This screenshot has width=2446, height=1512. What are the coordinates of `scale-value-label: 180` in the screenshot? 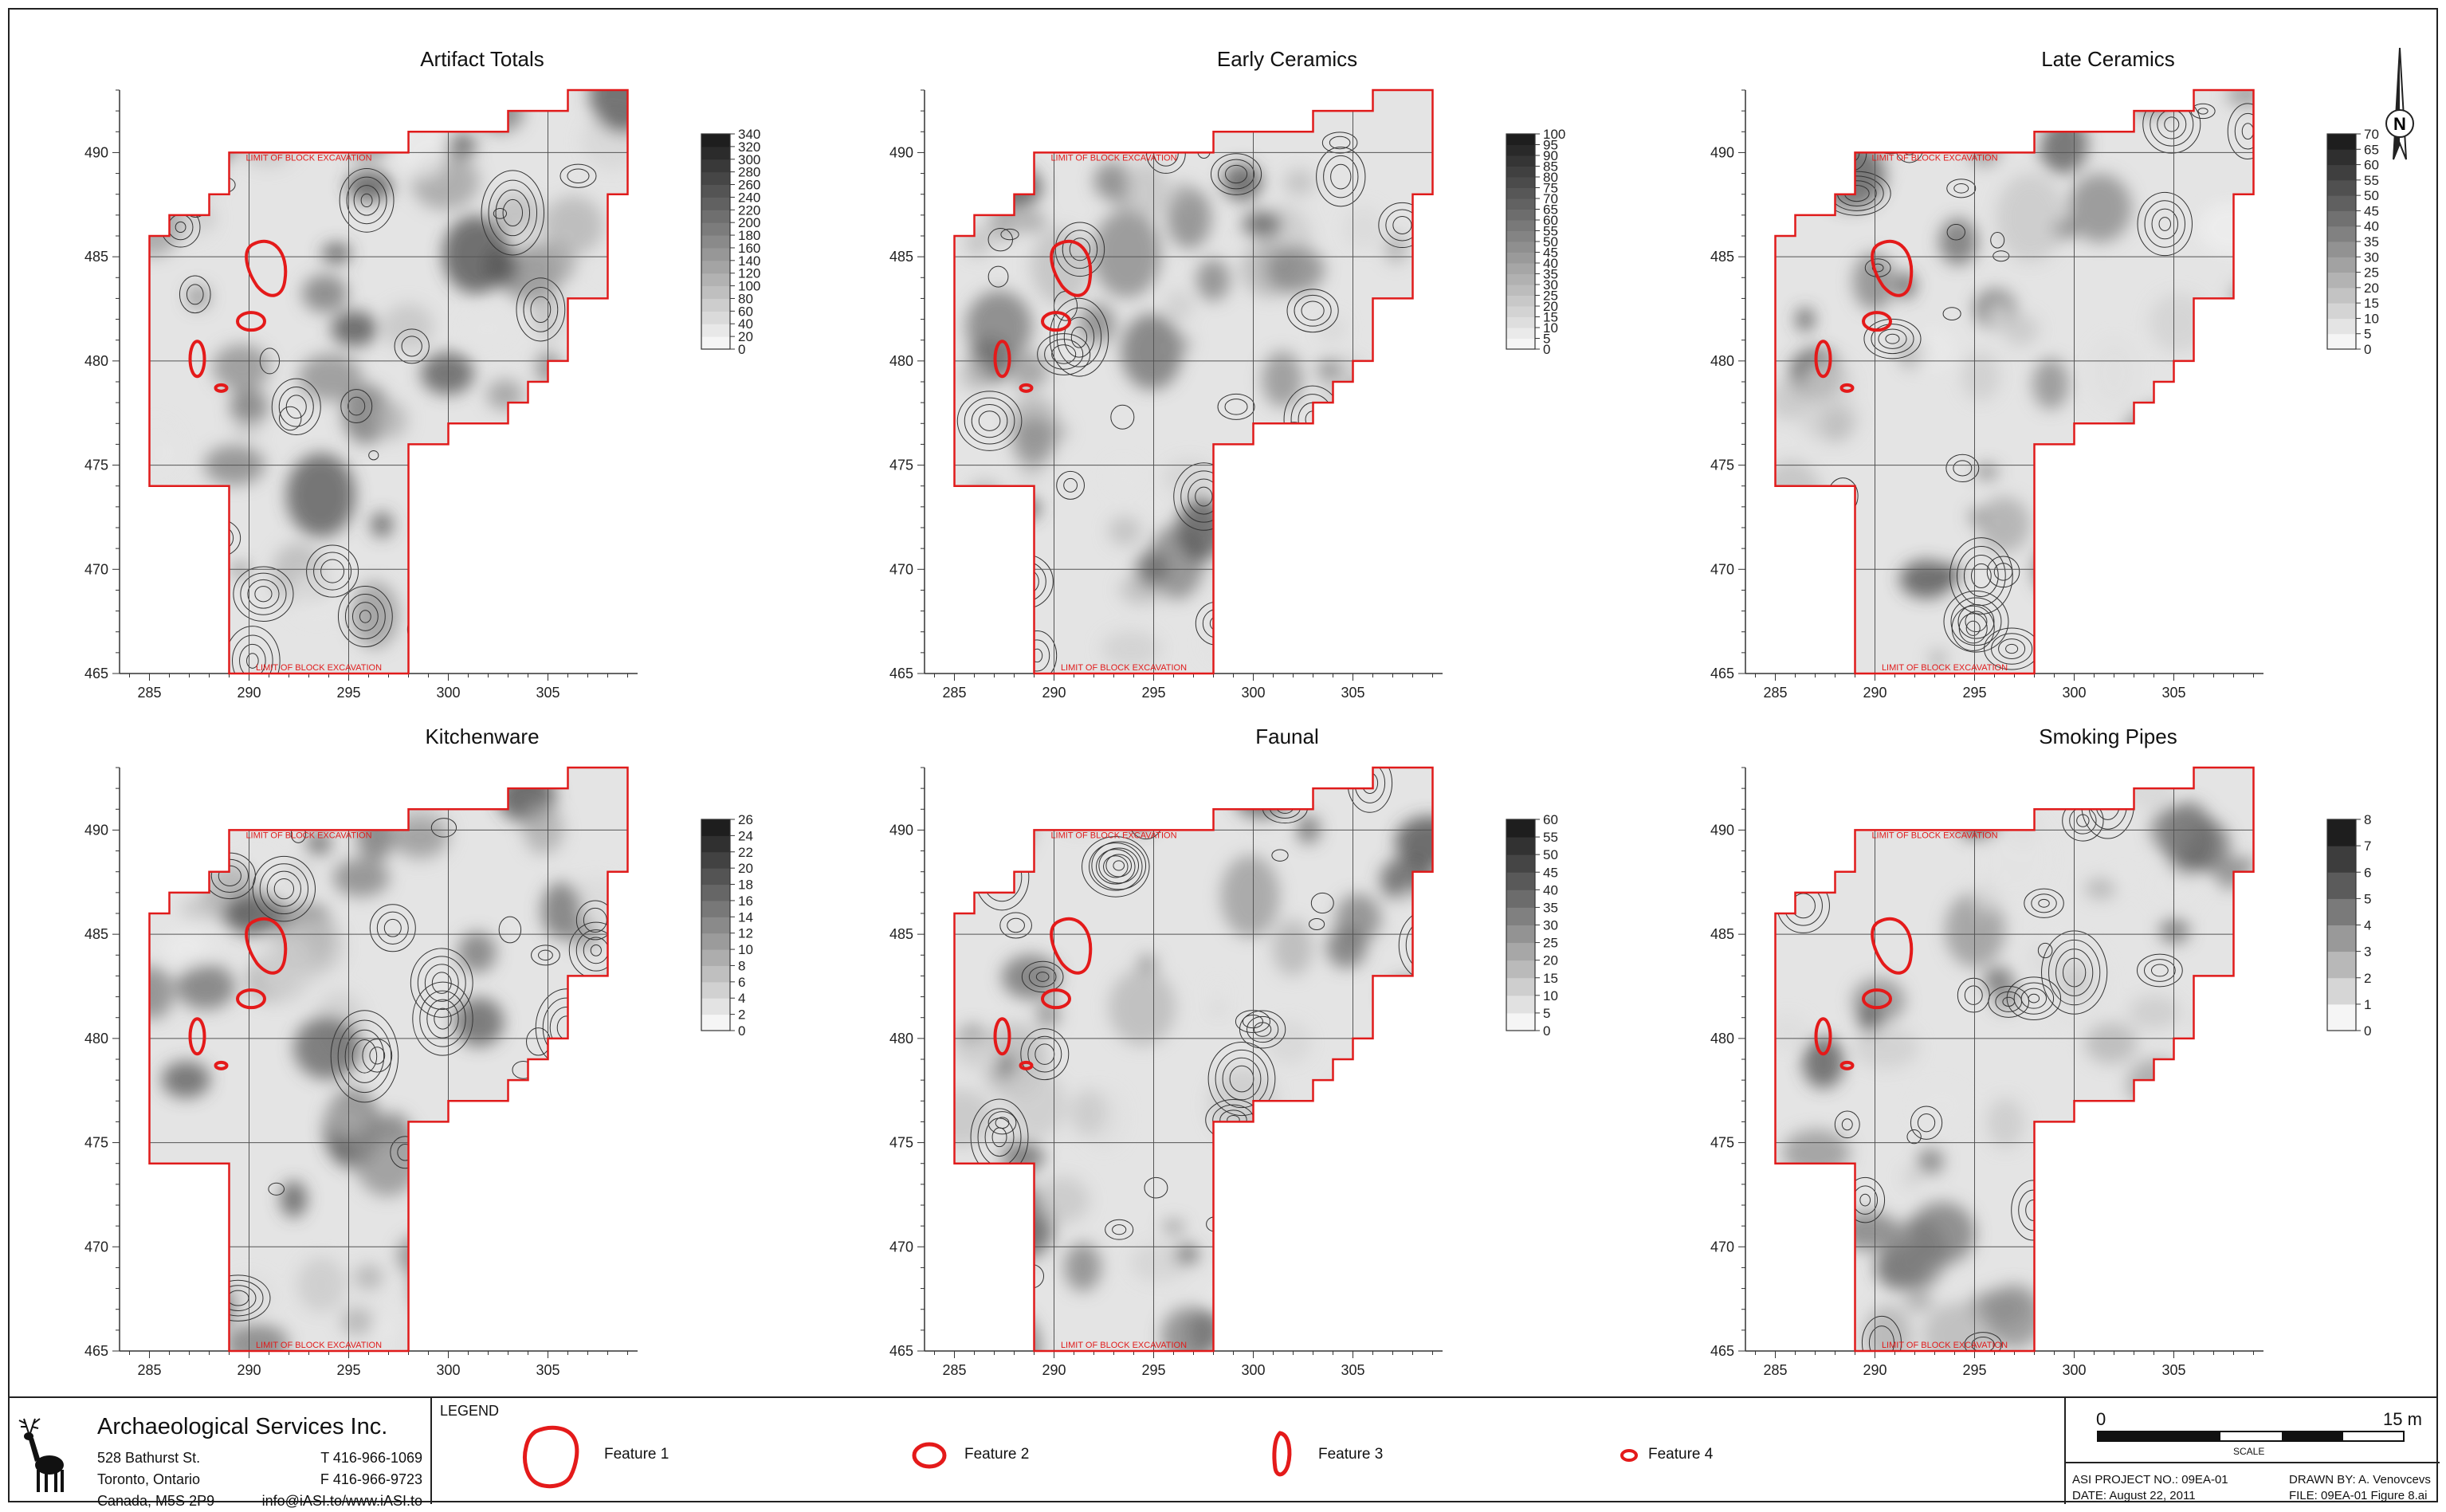 It's located at (749, 235).